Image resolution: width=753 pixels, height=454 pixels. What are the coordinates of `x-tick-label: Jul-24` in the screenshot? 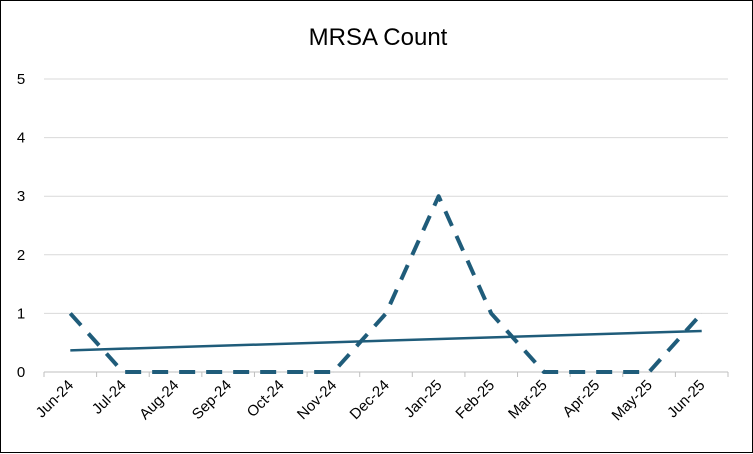 It's located at (109, 397).